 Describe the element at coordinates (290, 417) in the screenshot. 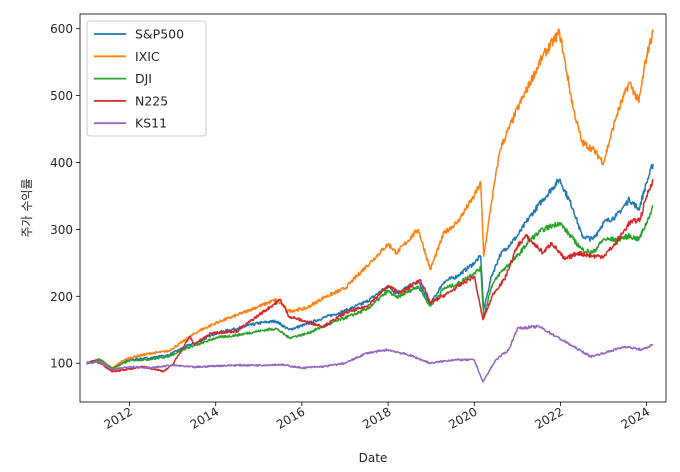

I see `x-tick-label: 2016` at that location.